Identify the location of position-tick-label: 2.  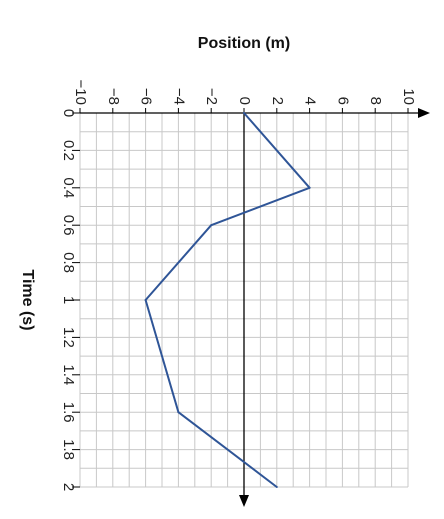
(277, 101).